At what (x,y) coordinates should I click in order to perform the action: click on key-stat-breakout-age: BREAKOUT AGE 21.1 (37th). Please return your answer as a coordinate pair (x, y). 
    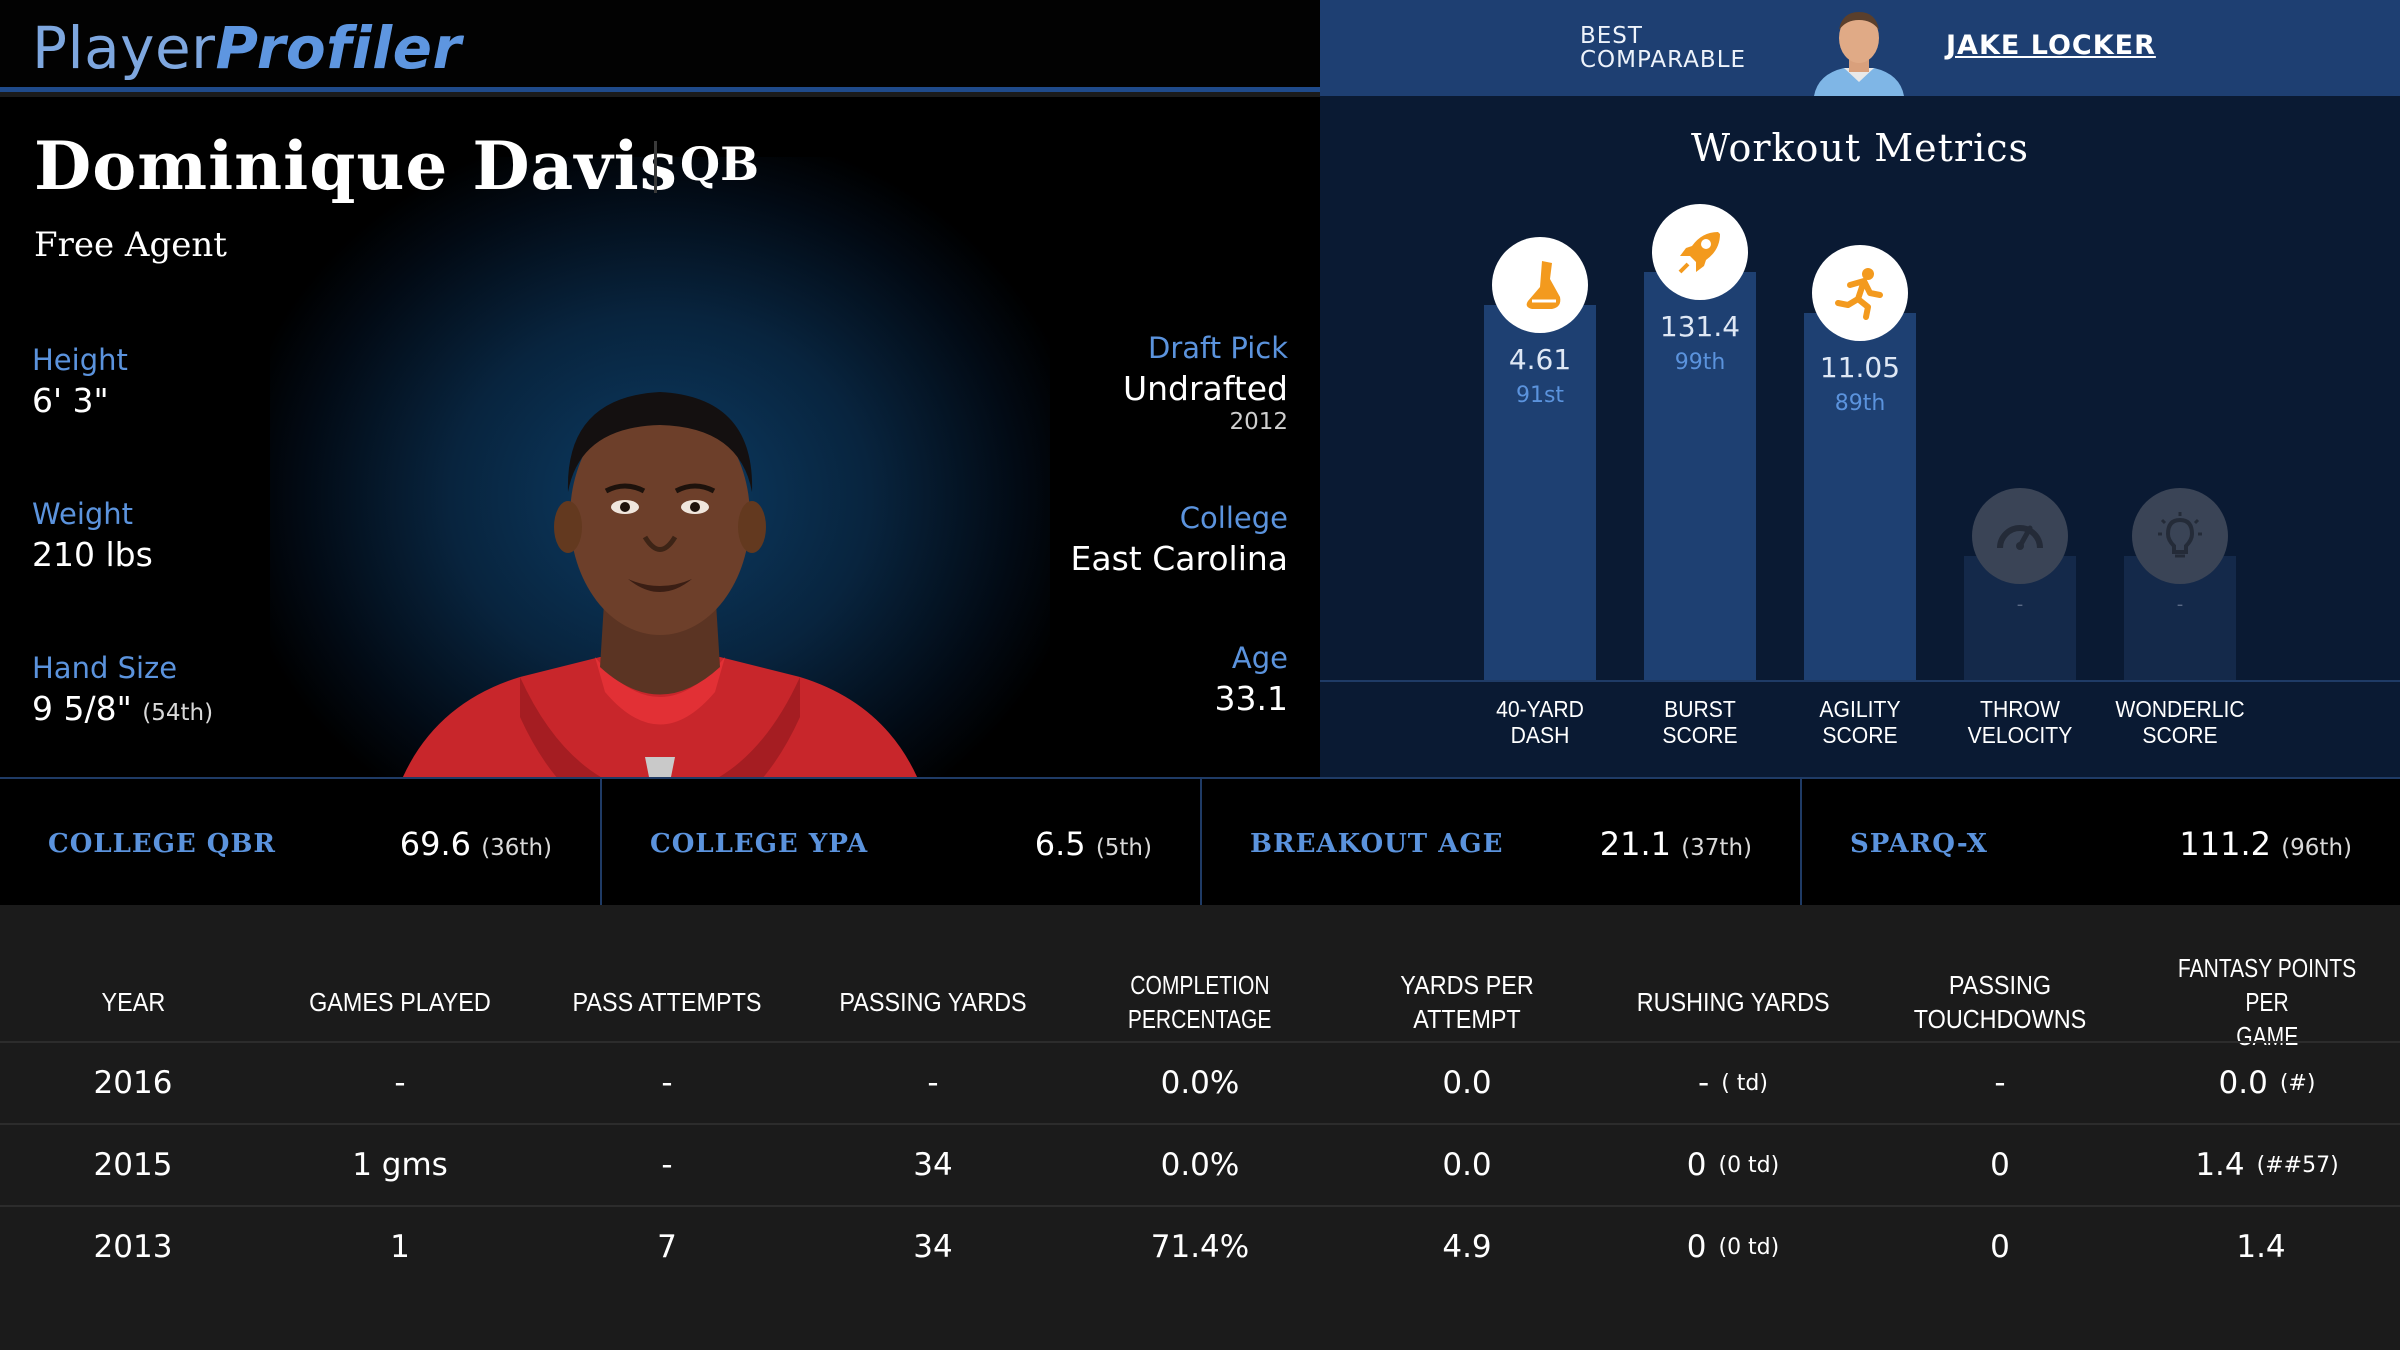
    Looking at the image, I should click on (1500, 841).